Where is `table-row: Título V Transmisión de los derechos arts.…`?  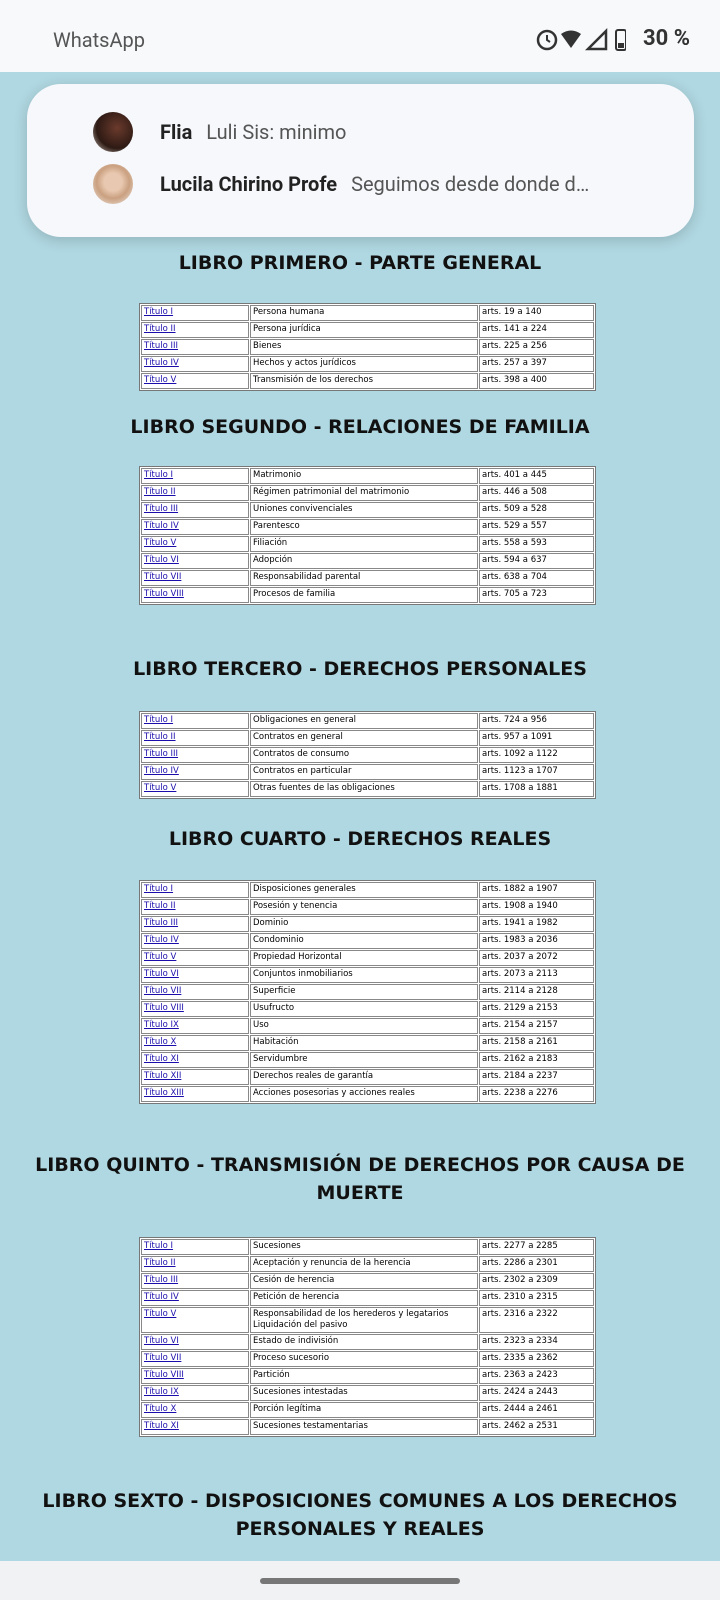 table-row: Título V Transmisión de los derechos arts.… is located at coordinates (367, 381).